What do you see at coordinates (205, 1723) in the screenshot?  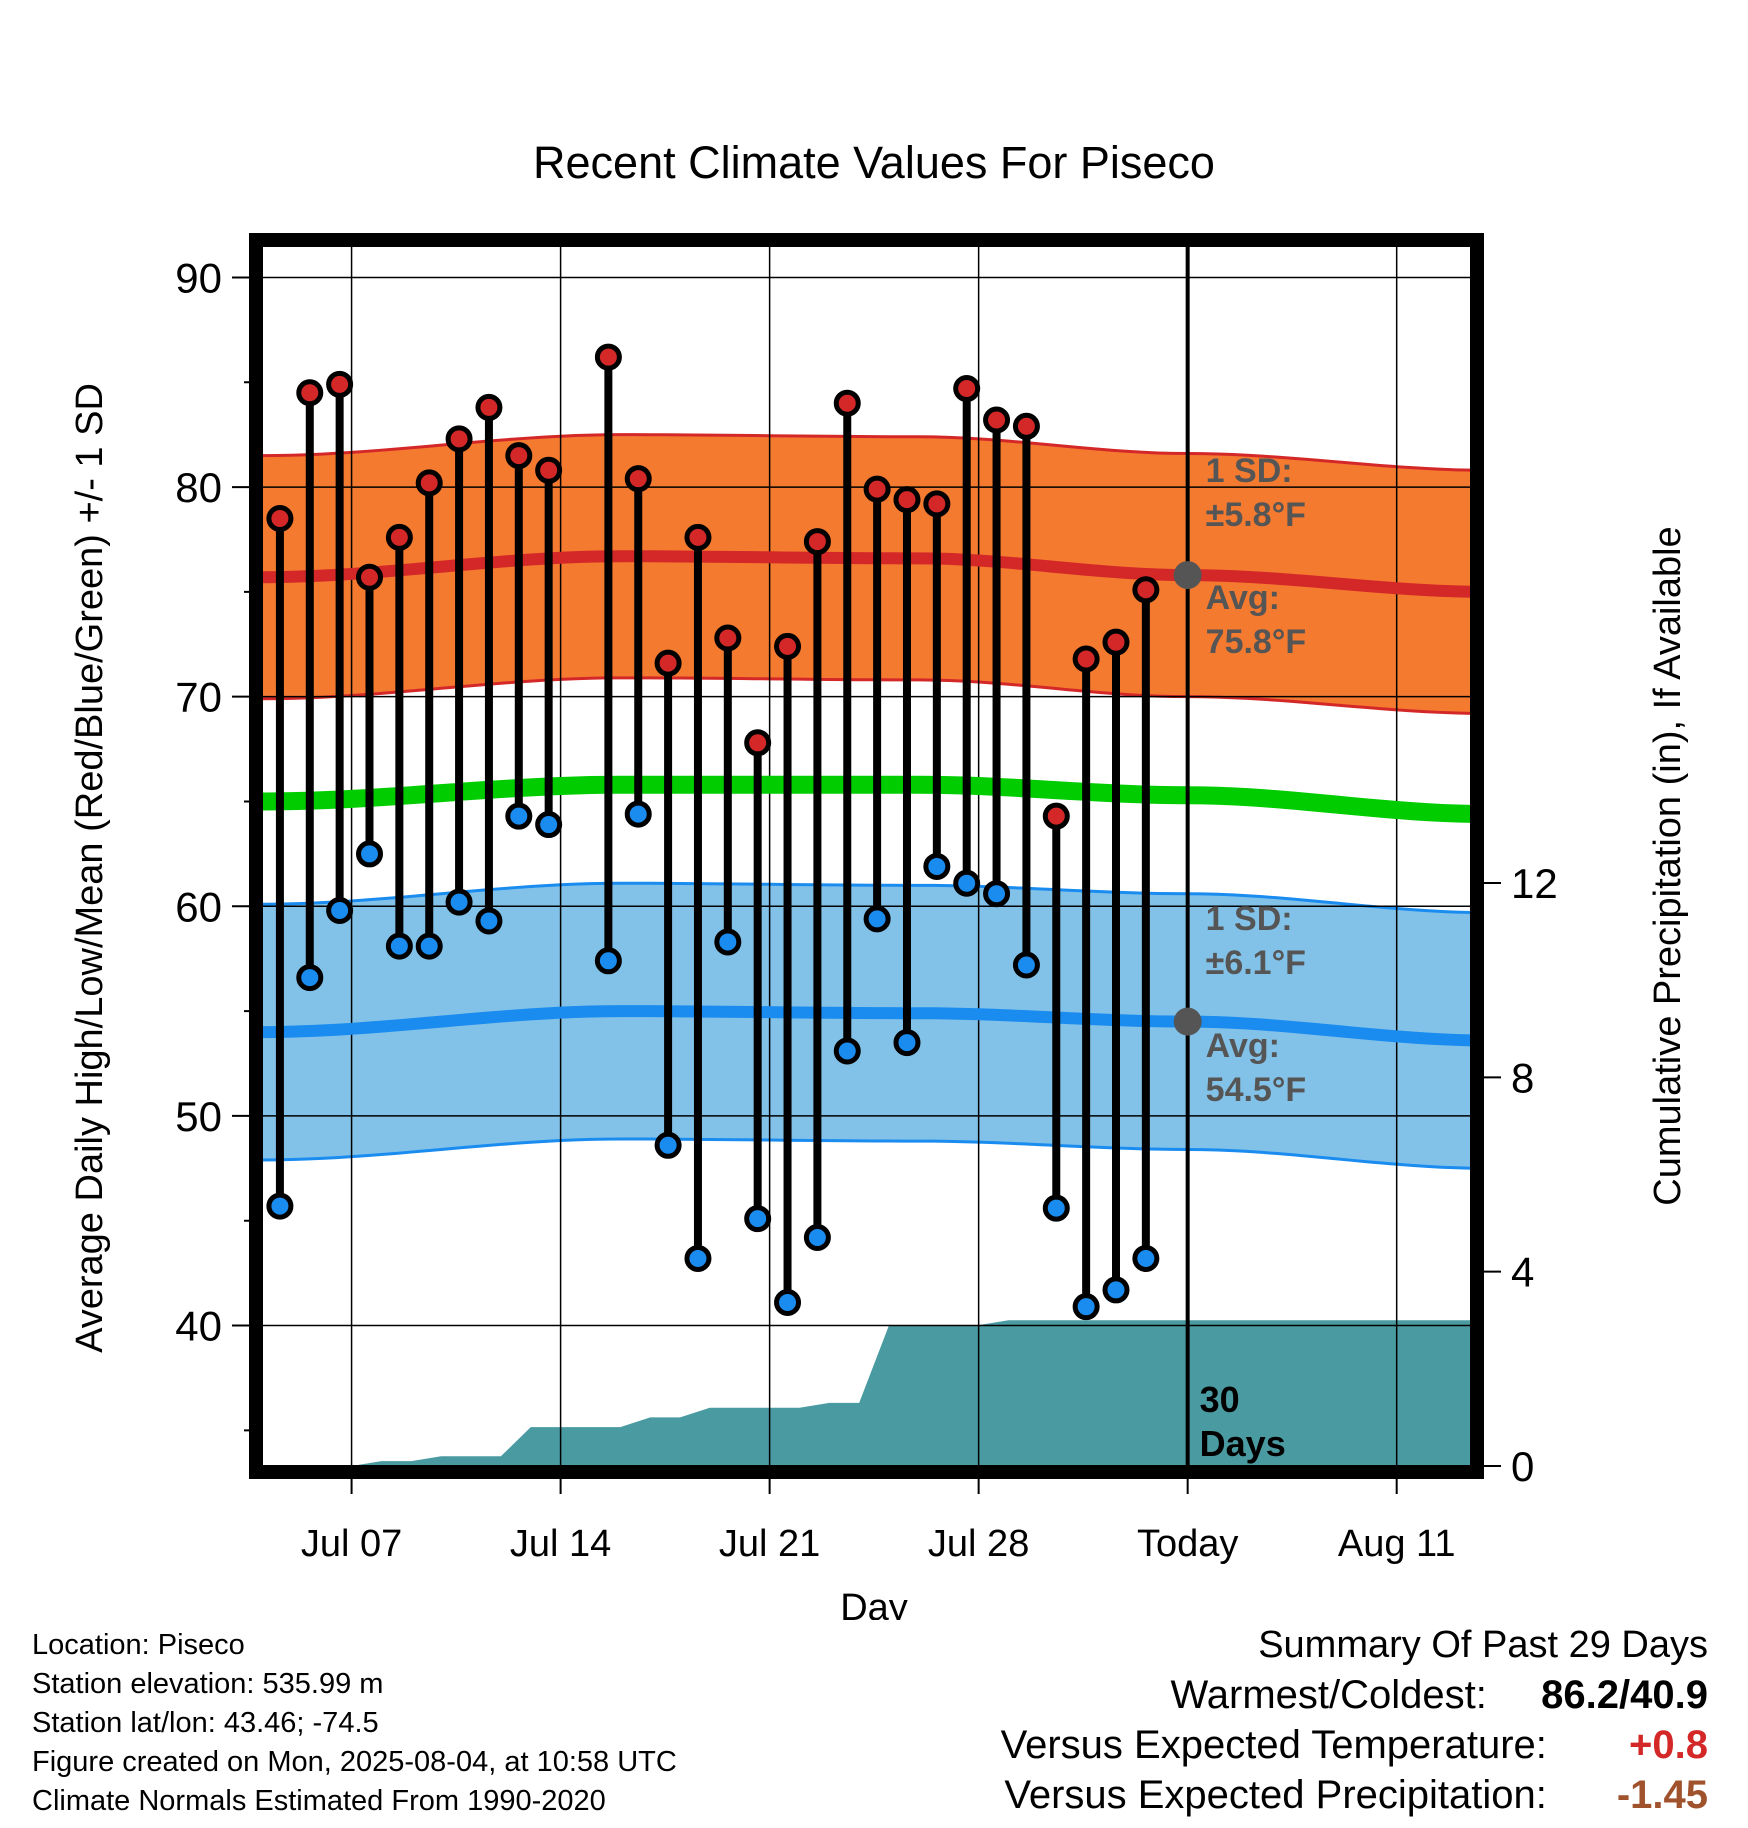 I see `latlon-text: Station lat/lon: 43.46; -74.5` at bounding box center [205, 1723].